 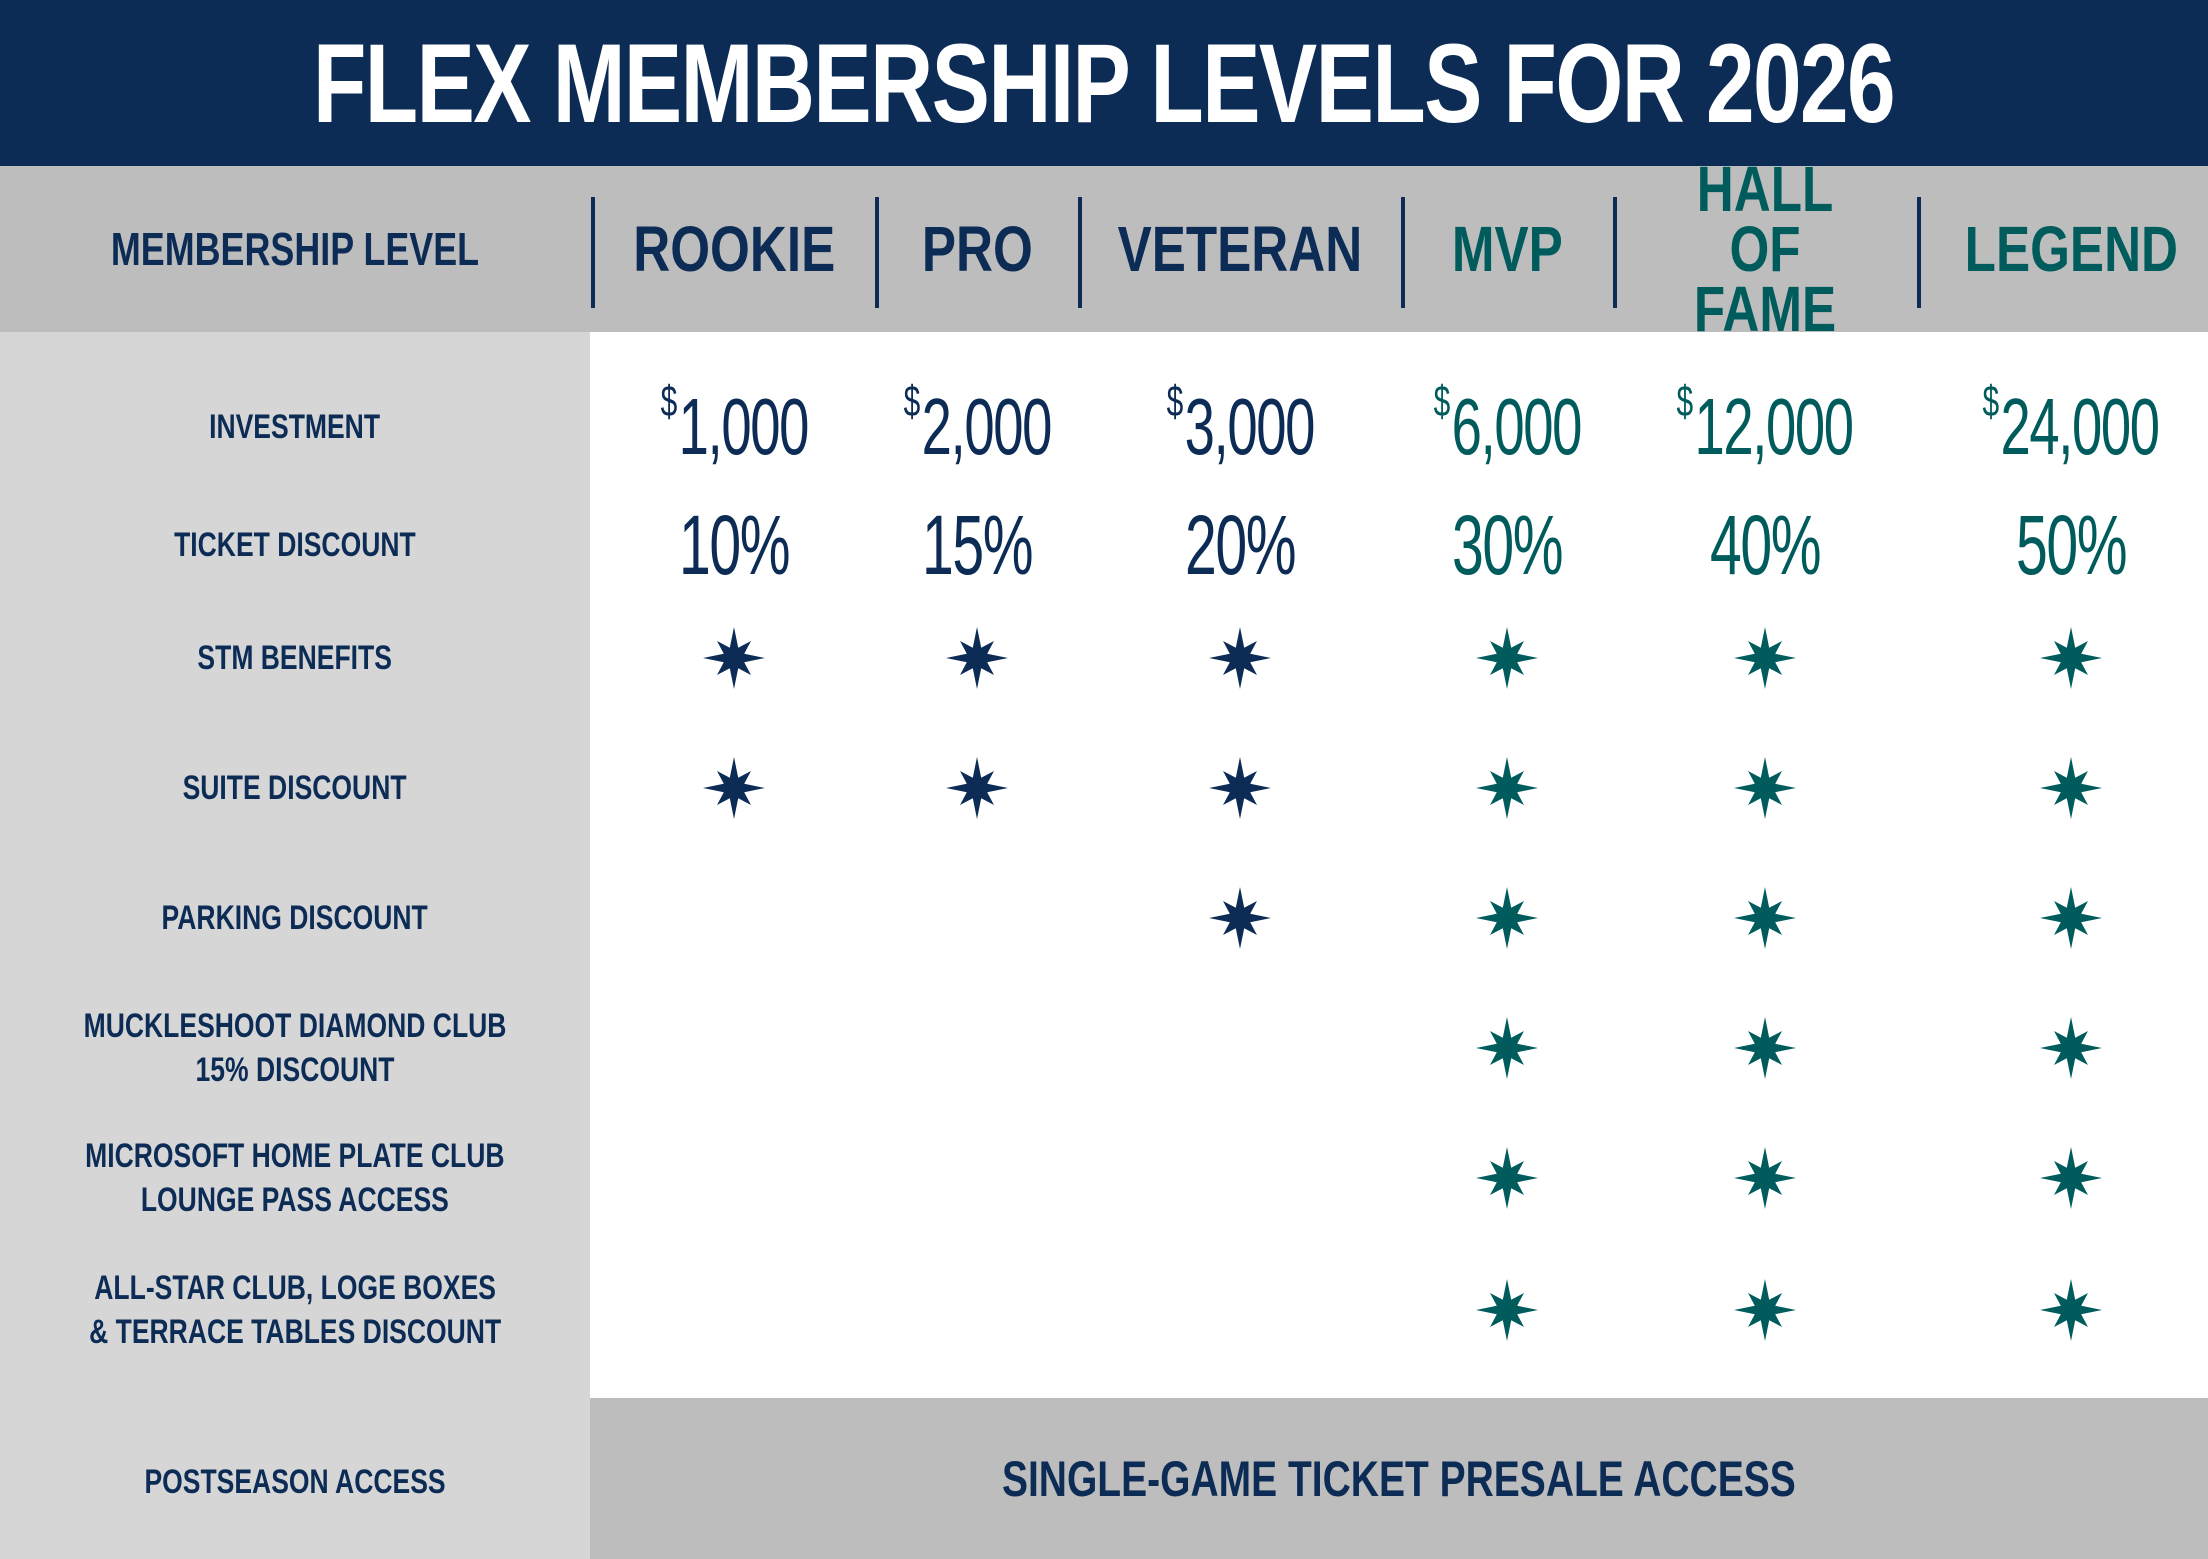 I want to click on investment-cell: $1,000, so click(x=734, y=427).